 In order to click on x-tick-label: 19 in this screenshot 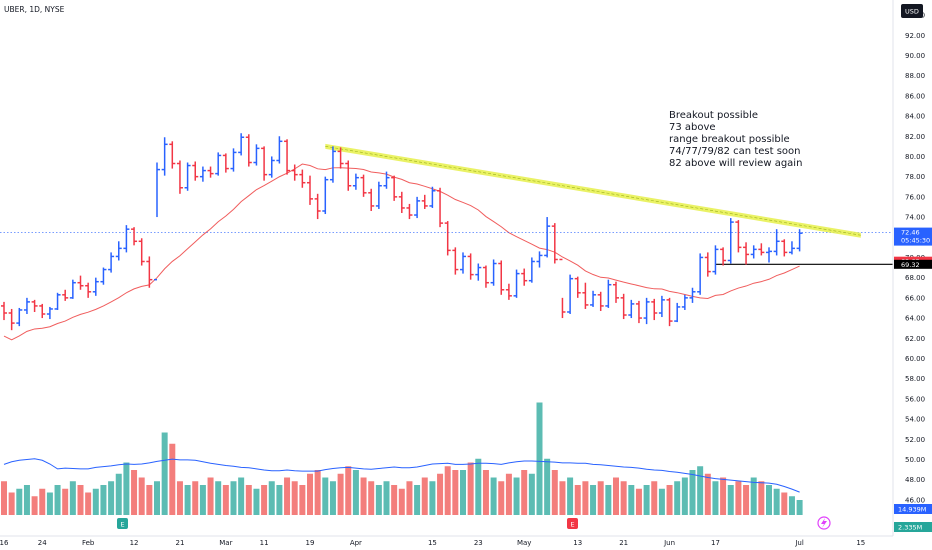, I will do `click(310, 543)`.